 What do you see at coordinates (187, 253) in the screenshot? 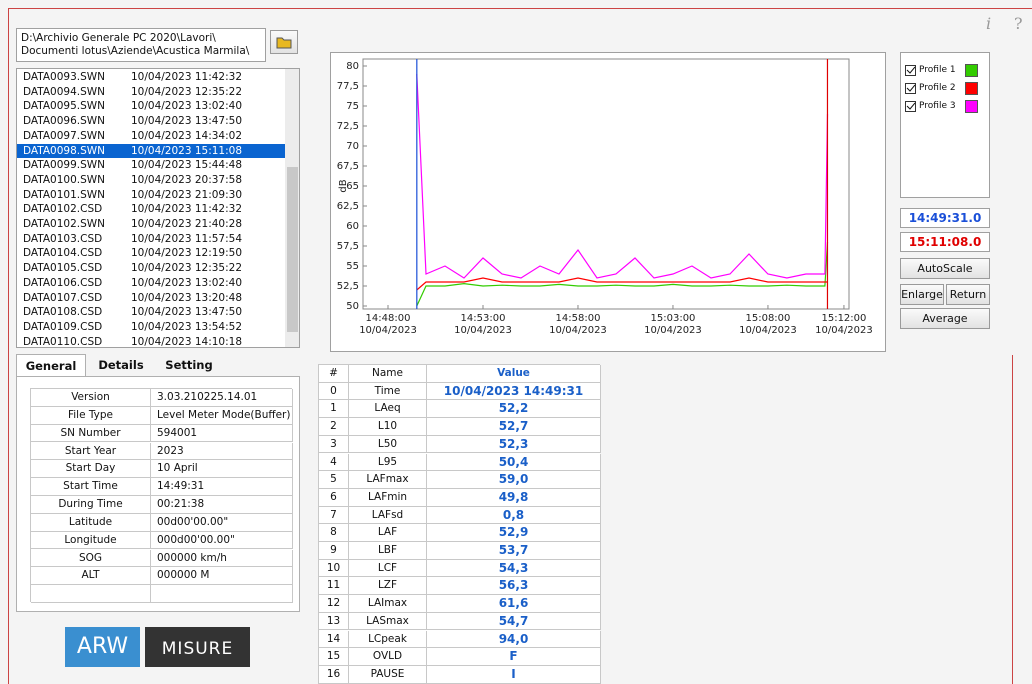
I see `file-date: 10/04/2023 12:19:50` at bounding box center [187, 253].